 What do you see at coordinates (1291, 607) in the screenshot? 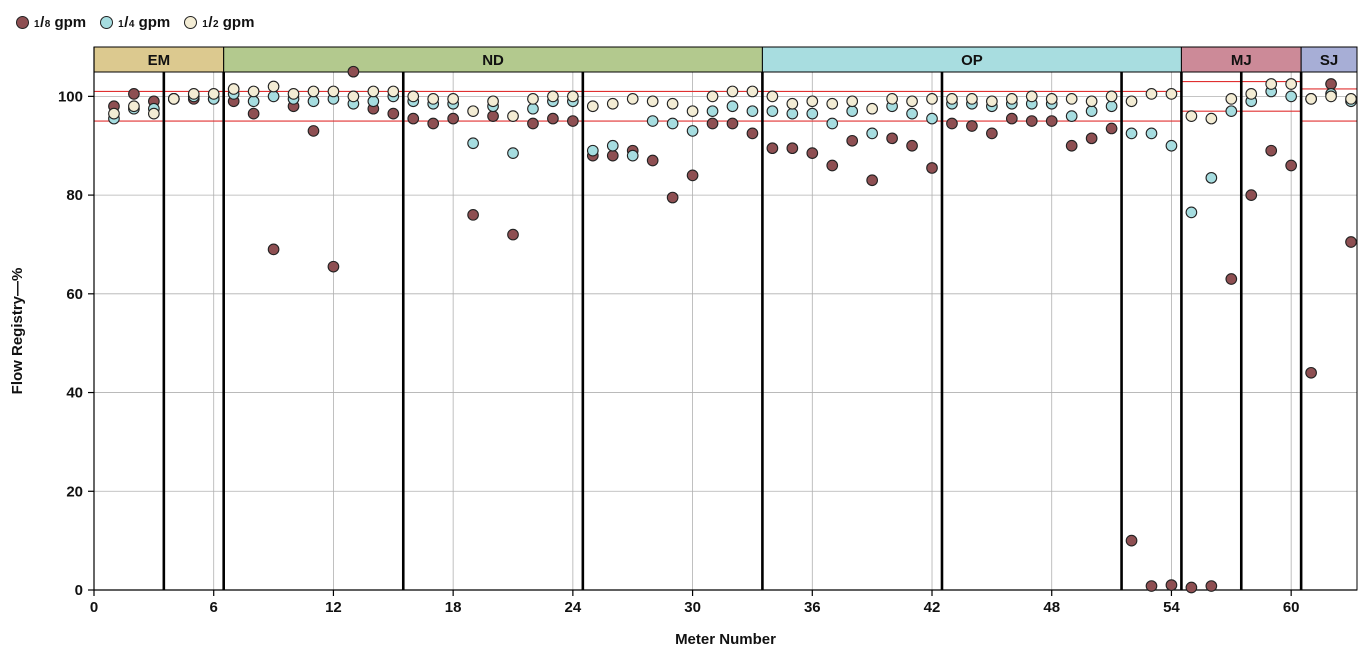
I see `x-tick-label: 60` at bounding box center [1291, 607].